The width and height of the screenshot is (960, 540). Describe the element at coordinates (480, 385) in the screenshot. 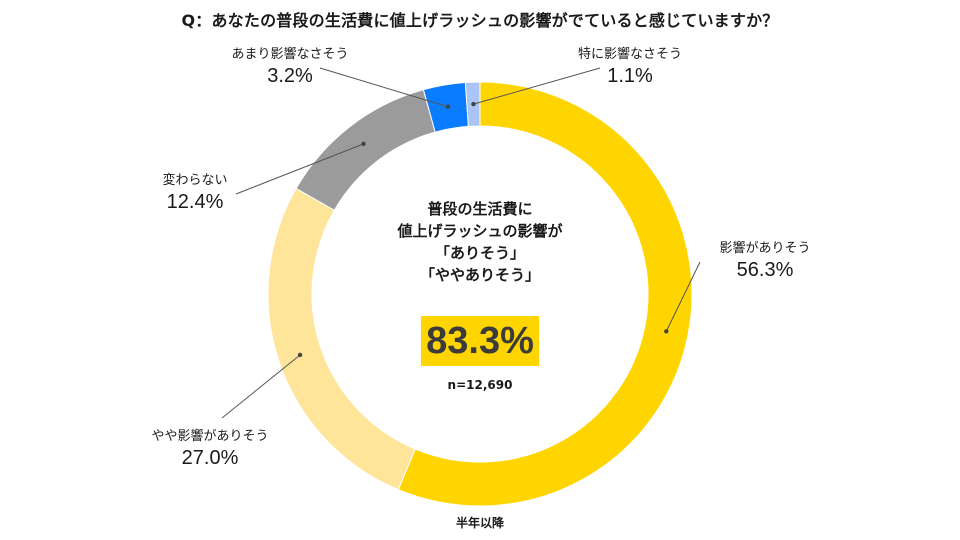

I see `sample-size: n=12,690` at that location.